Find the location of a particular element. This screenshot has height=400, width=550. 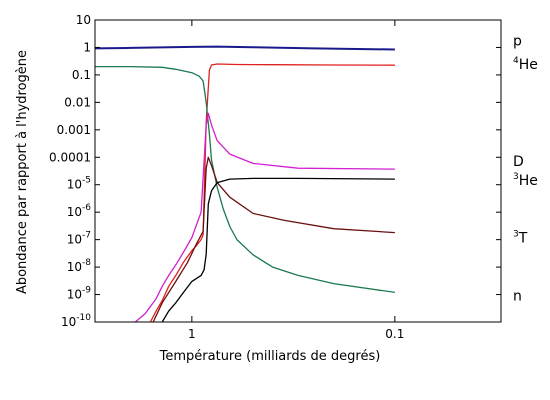

y-tick-label: 0.001 is located at coordinates (74, 130).